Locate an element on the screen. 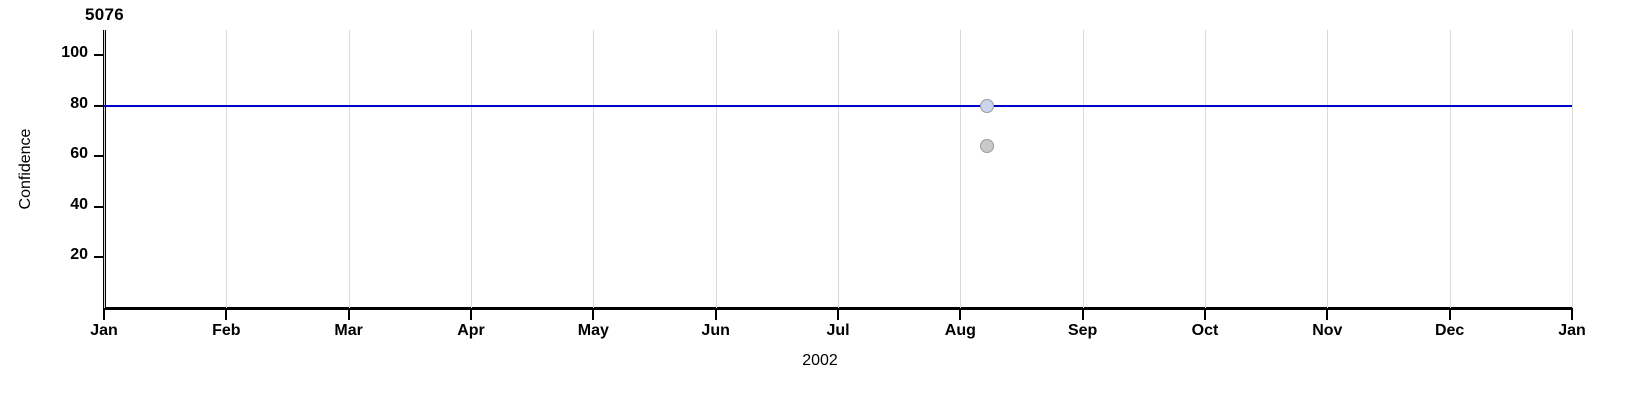 The width and height of the screenshot is (1650, 400). y-tick-label: 60 is located at coordinates (79, 154).